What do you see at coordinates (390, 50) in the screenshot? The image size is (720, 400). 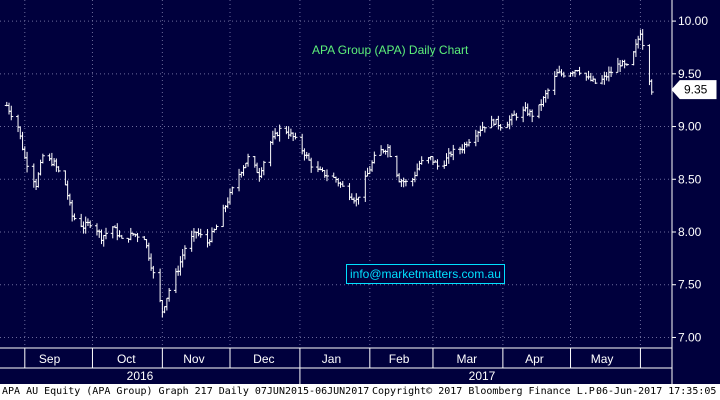 I see `chart-title: APA Group (APA) Daily Chart` at bounding box center [390, 50].